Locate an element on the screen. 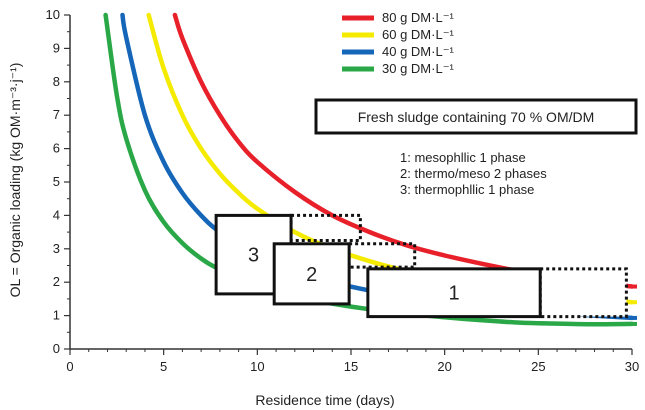 Image resolution: width=645 pixels, height=410 pixels. x-axis-title: Residence time (days) is located at coordinates (324, 400).